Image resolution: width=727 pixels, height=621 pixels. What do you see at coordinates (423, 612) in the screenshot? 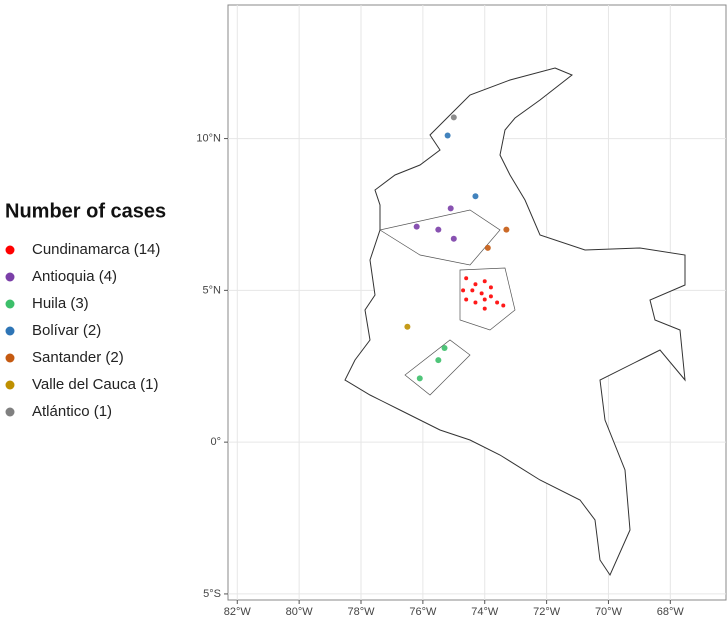
I see `x-tick-label: 76°W` at bounding box center [423, 612].